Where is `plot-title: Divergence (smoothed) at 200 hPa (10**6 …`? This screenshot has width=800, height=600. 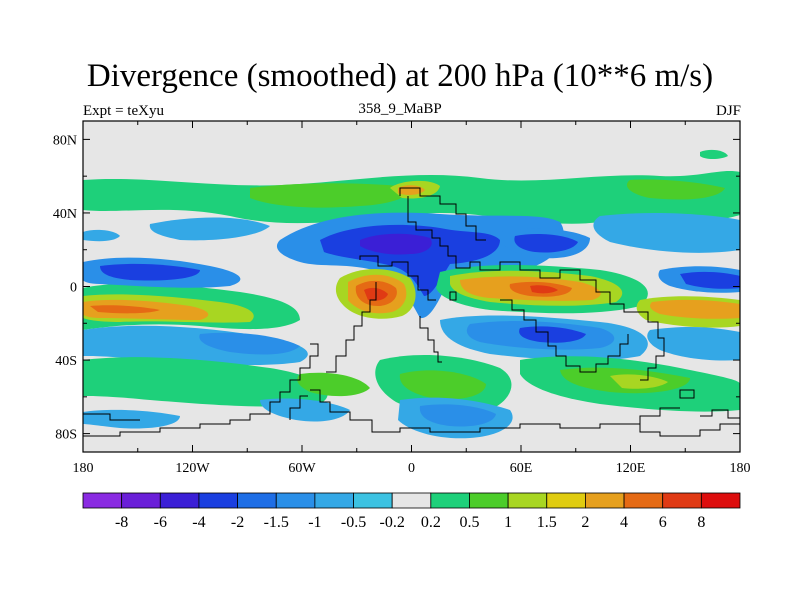
plot-title: Divergence (smoothed) at 200 hPa (10**6 … is located at coordinates (400, 76).